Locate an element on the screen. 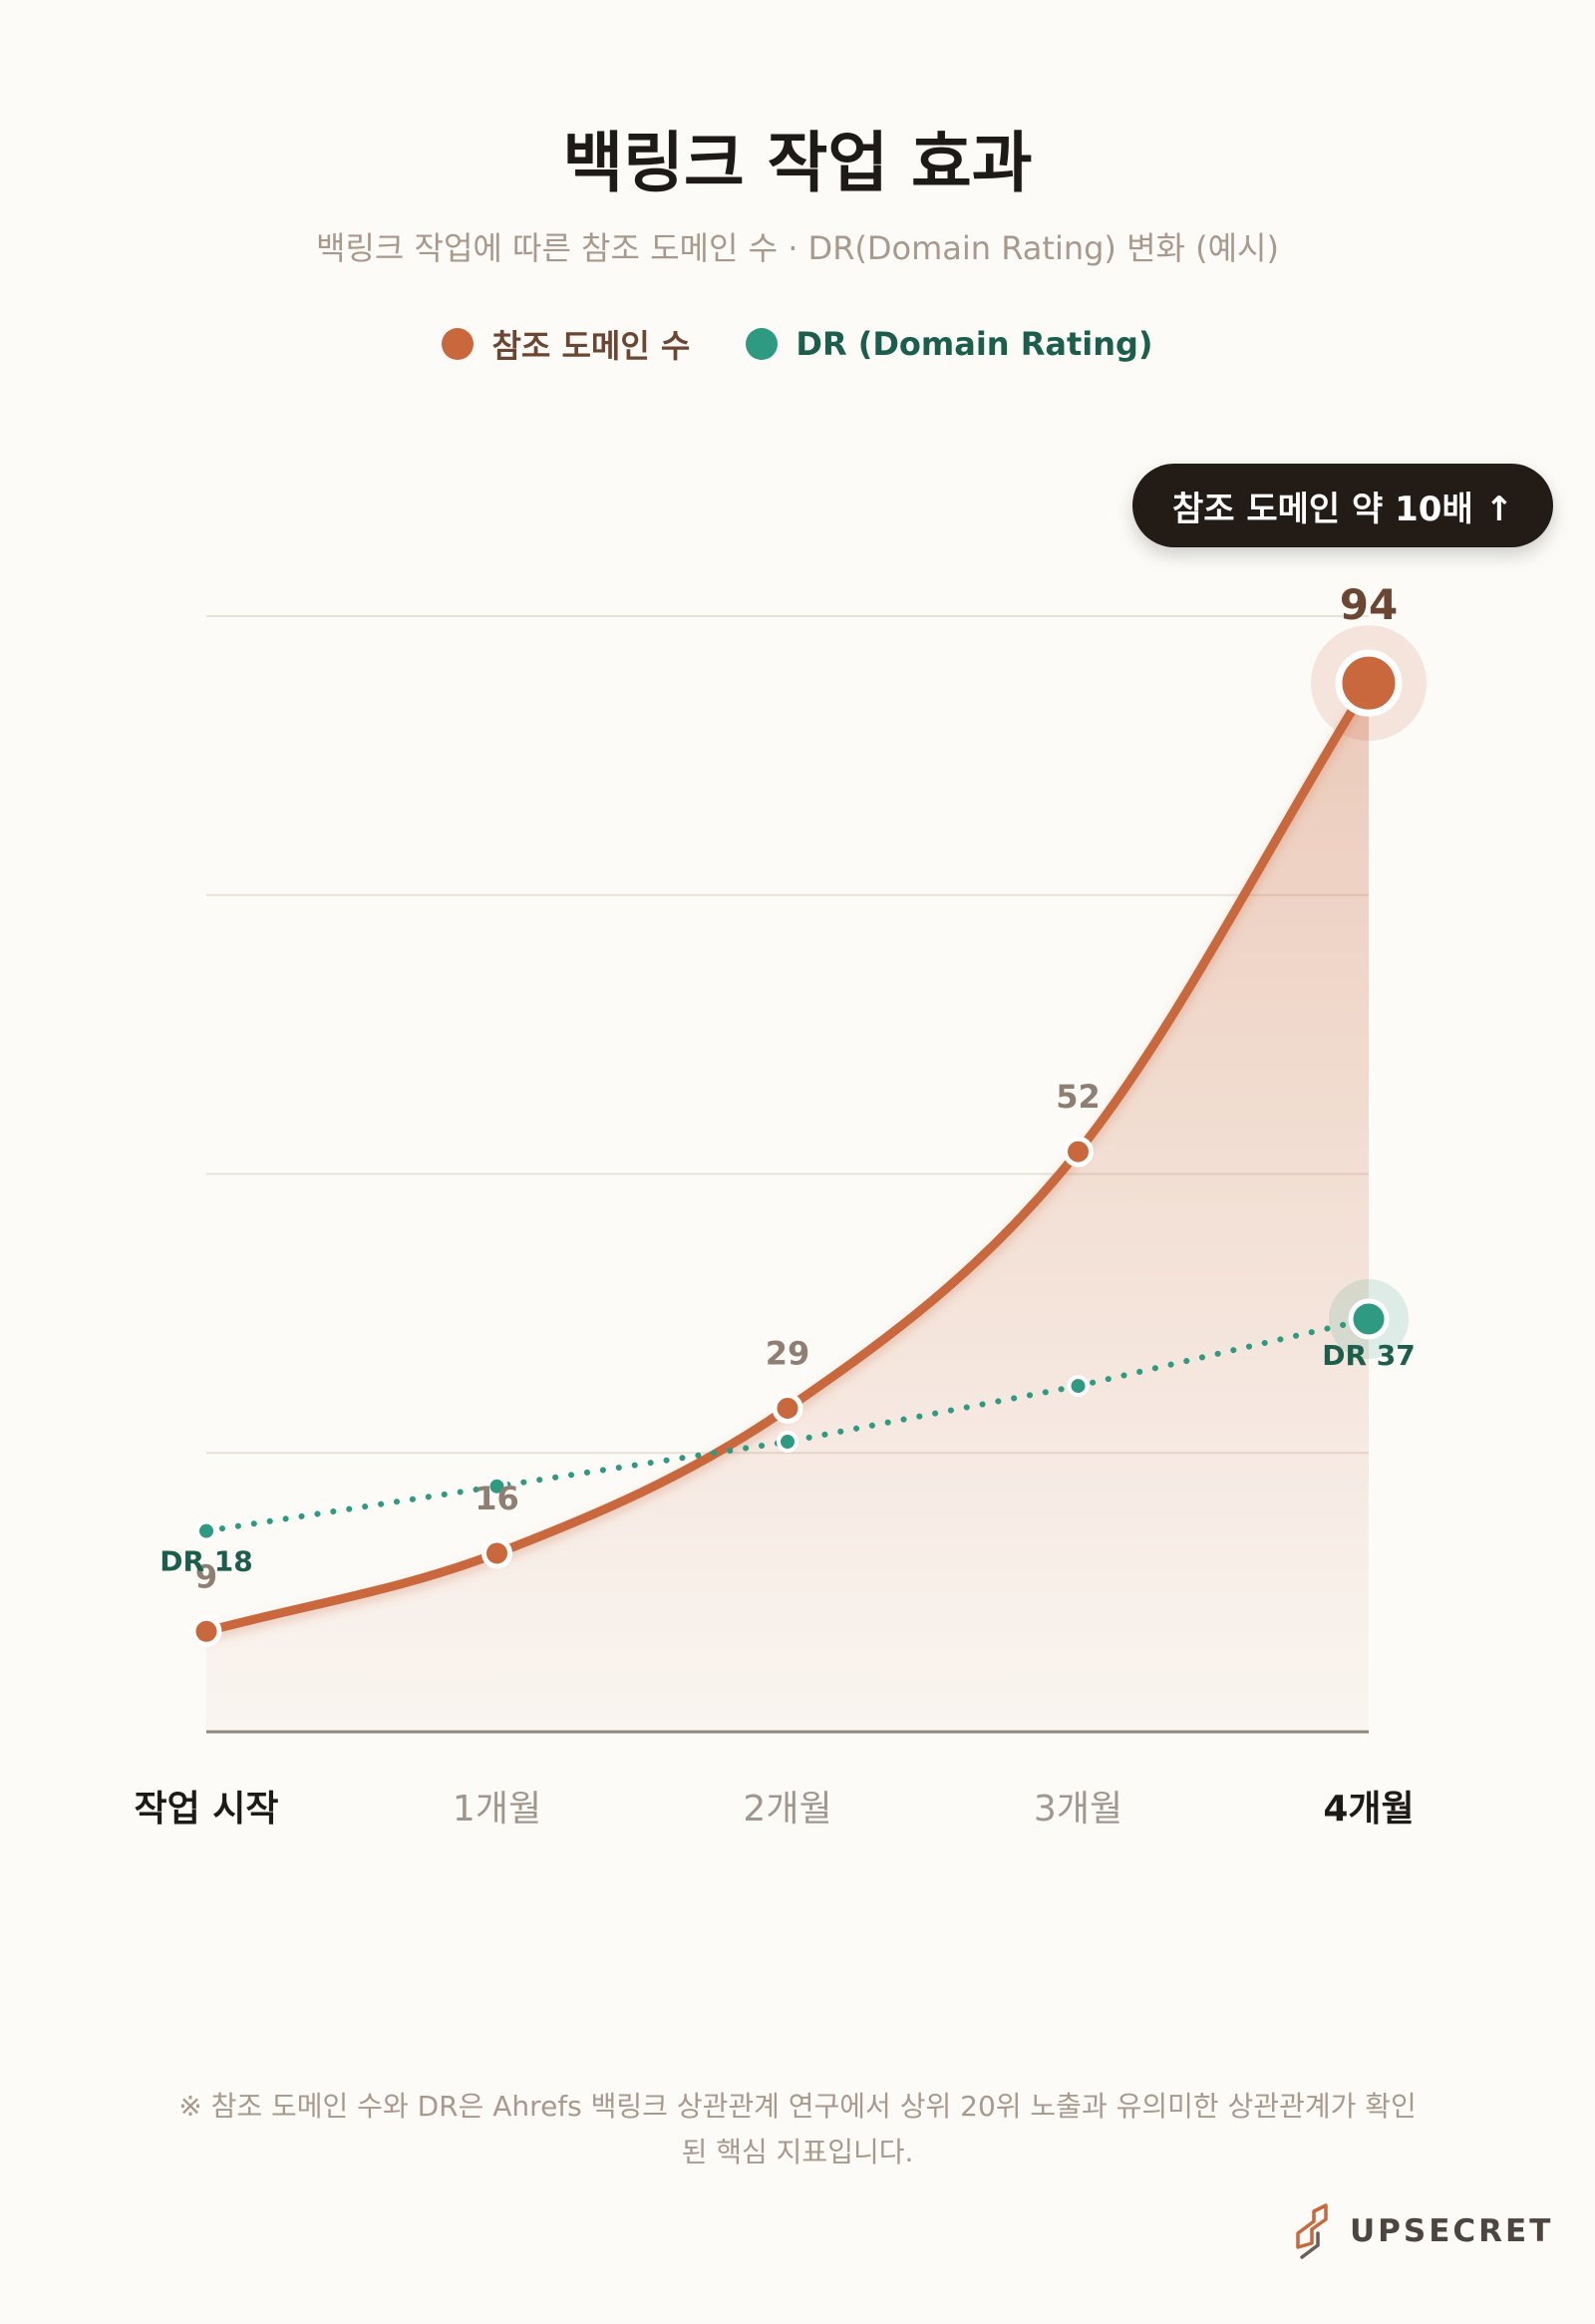 The image size is (1595, 2324). upsecret-logo-icon is located at coordinates (1312, 2231).